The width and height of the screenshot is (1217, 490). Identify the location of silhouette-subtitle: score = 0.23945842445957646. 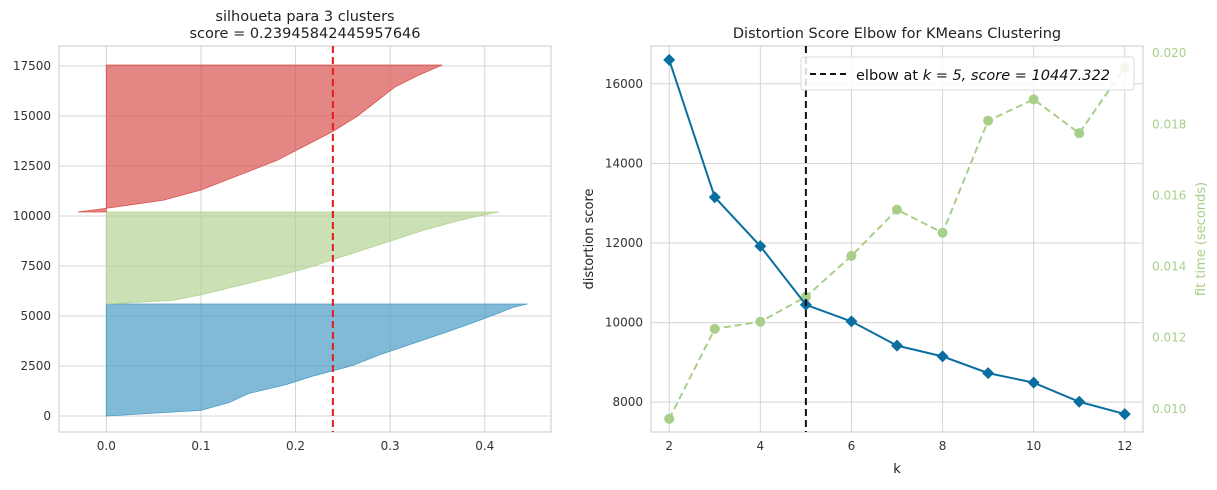
(305, 34).